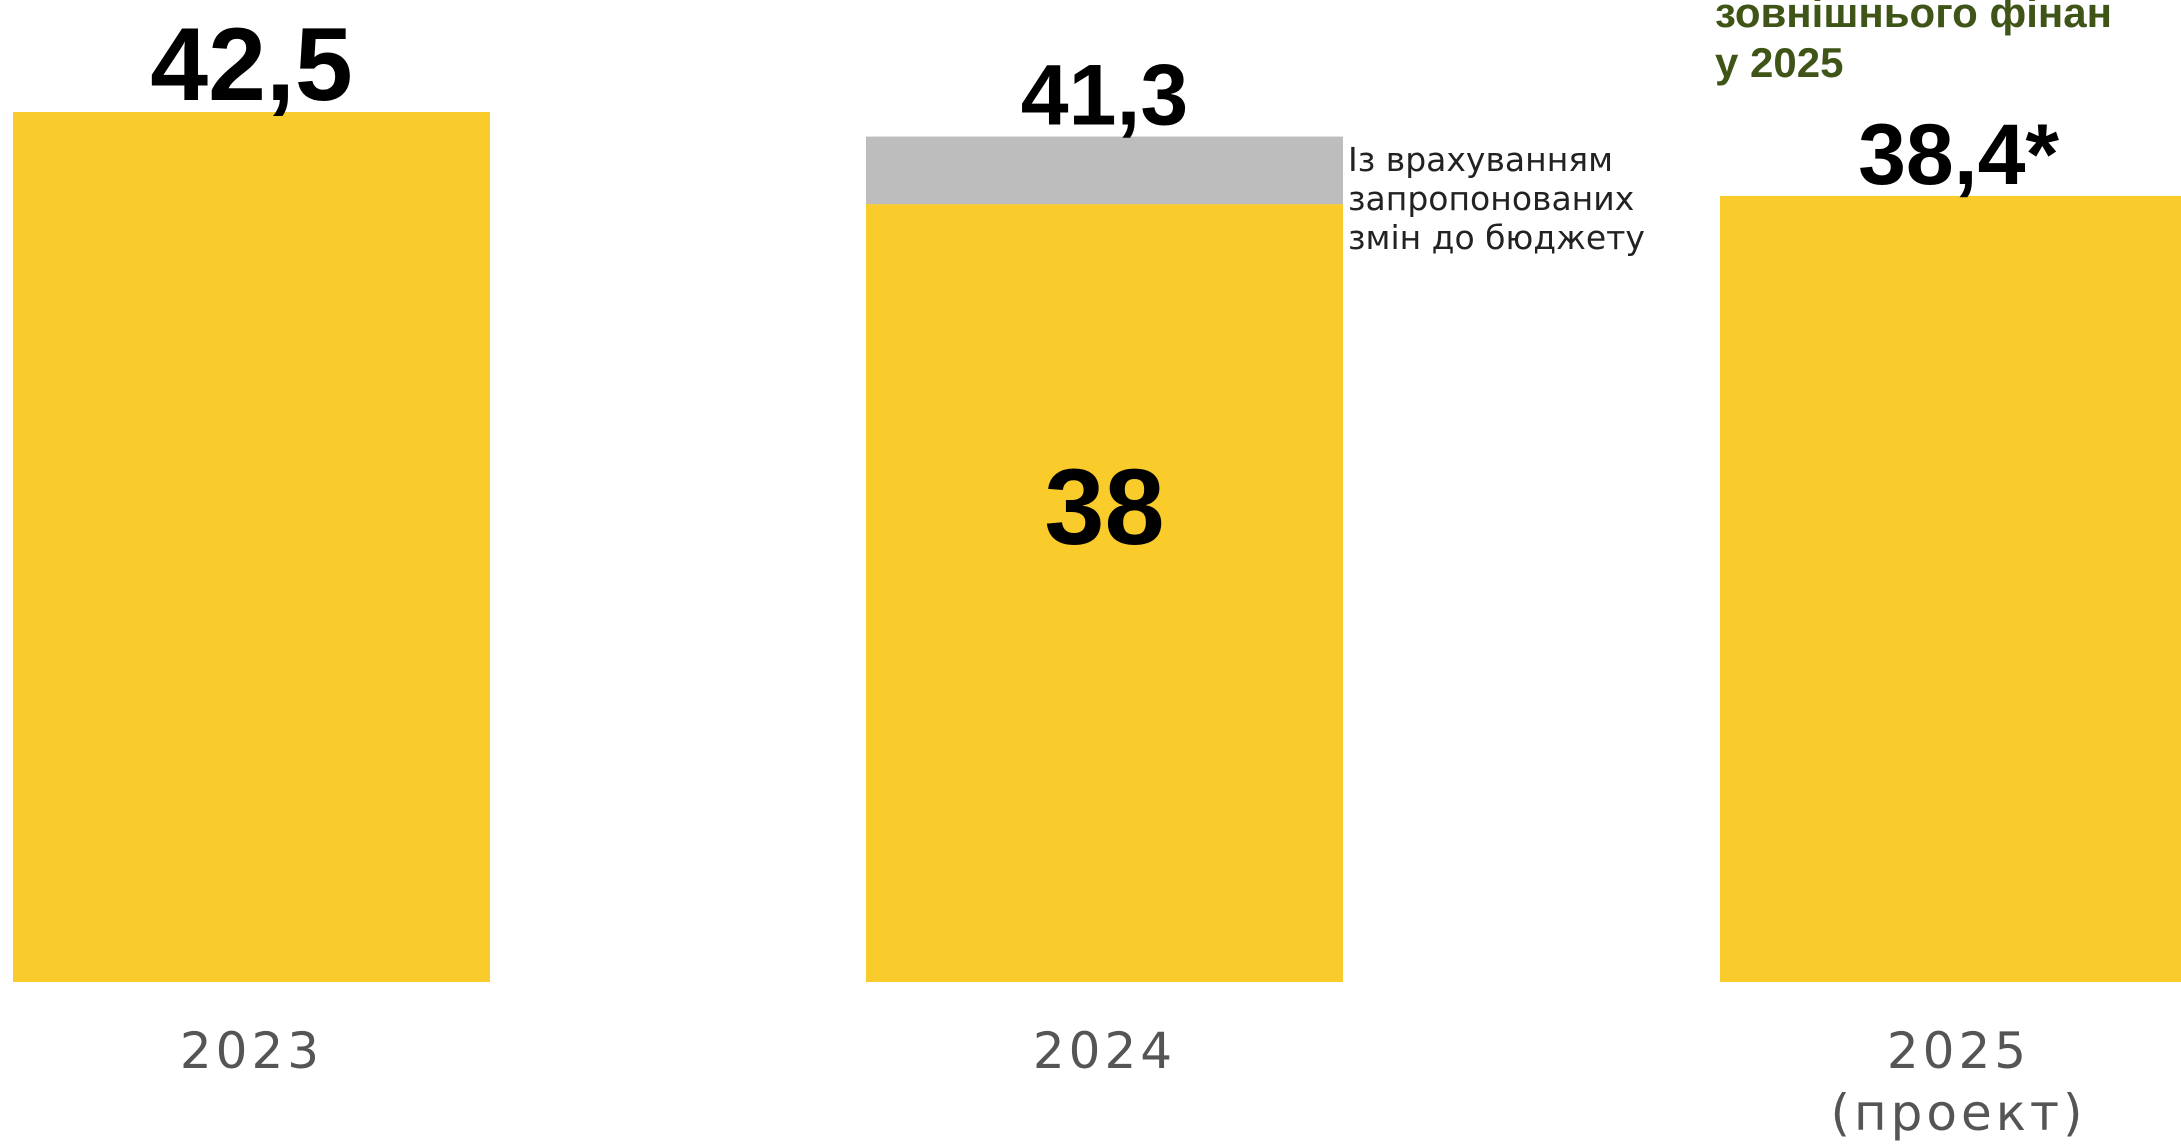 The width and height of the screenshot is (2181, 1145). I want to click on annotation-line-3: змін до бюджету, so click(1496, 237).